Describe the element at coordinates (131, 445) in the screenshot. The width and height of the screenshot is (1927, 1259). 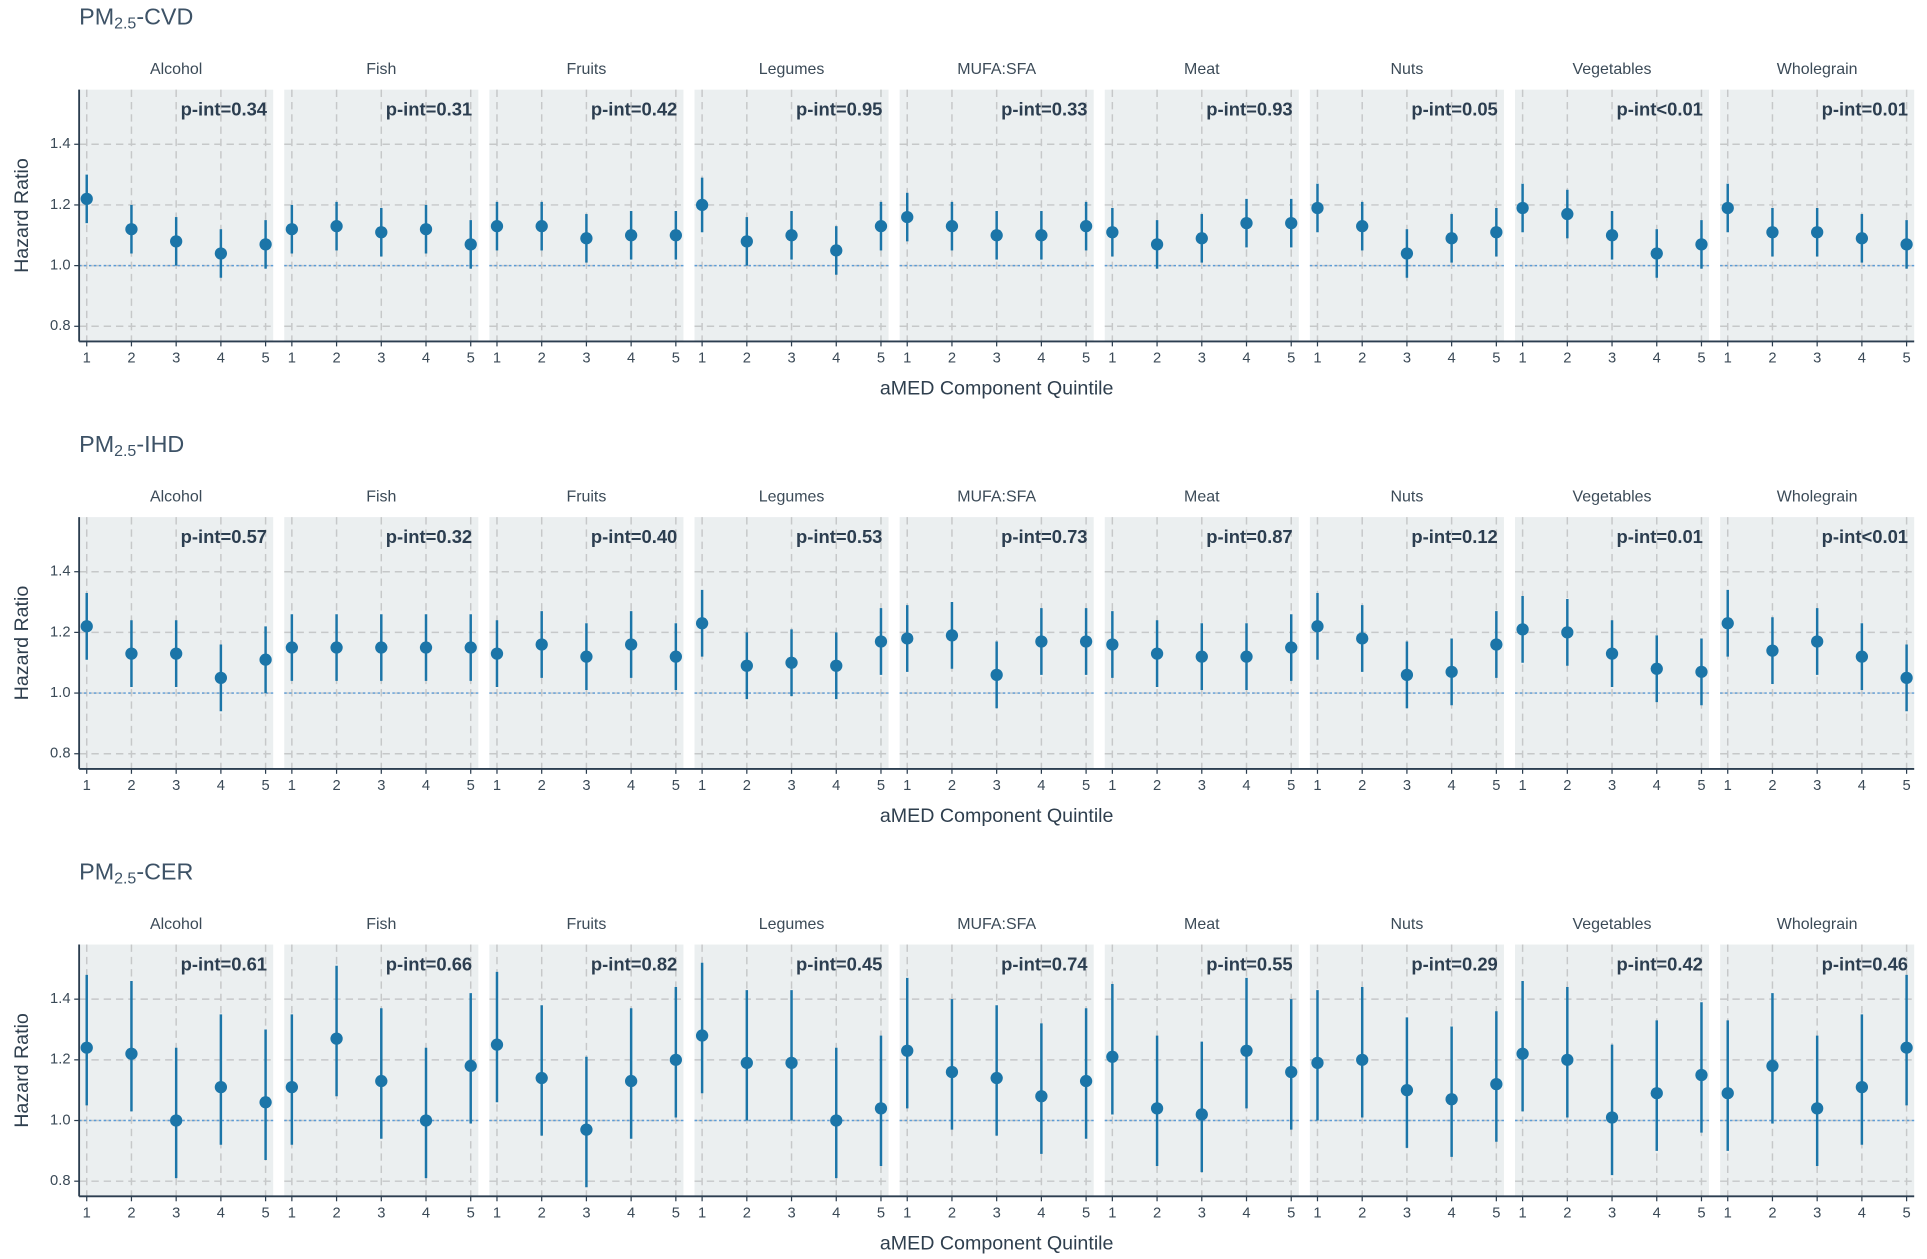
I see `chart-title: PM2.5-IHD` at that location.